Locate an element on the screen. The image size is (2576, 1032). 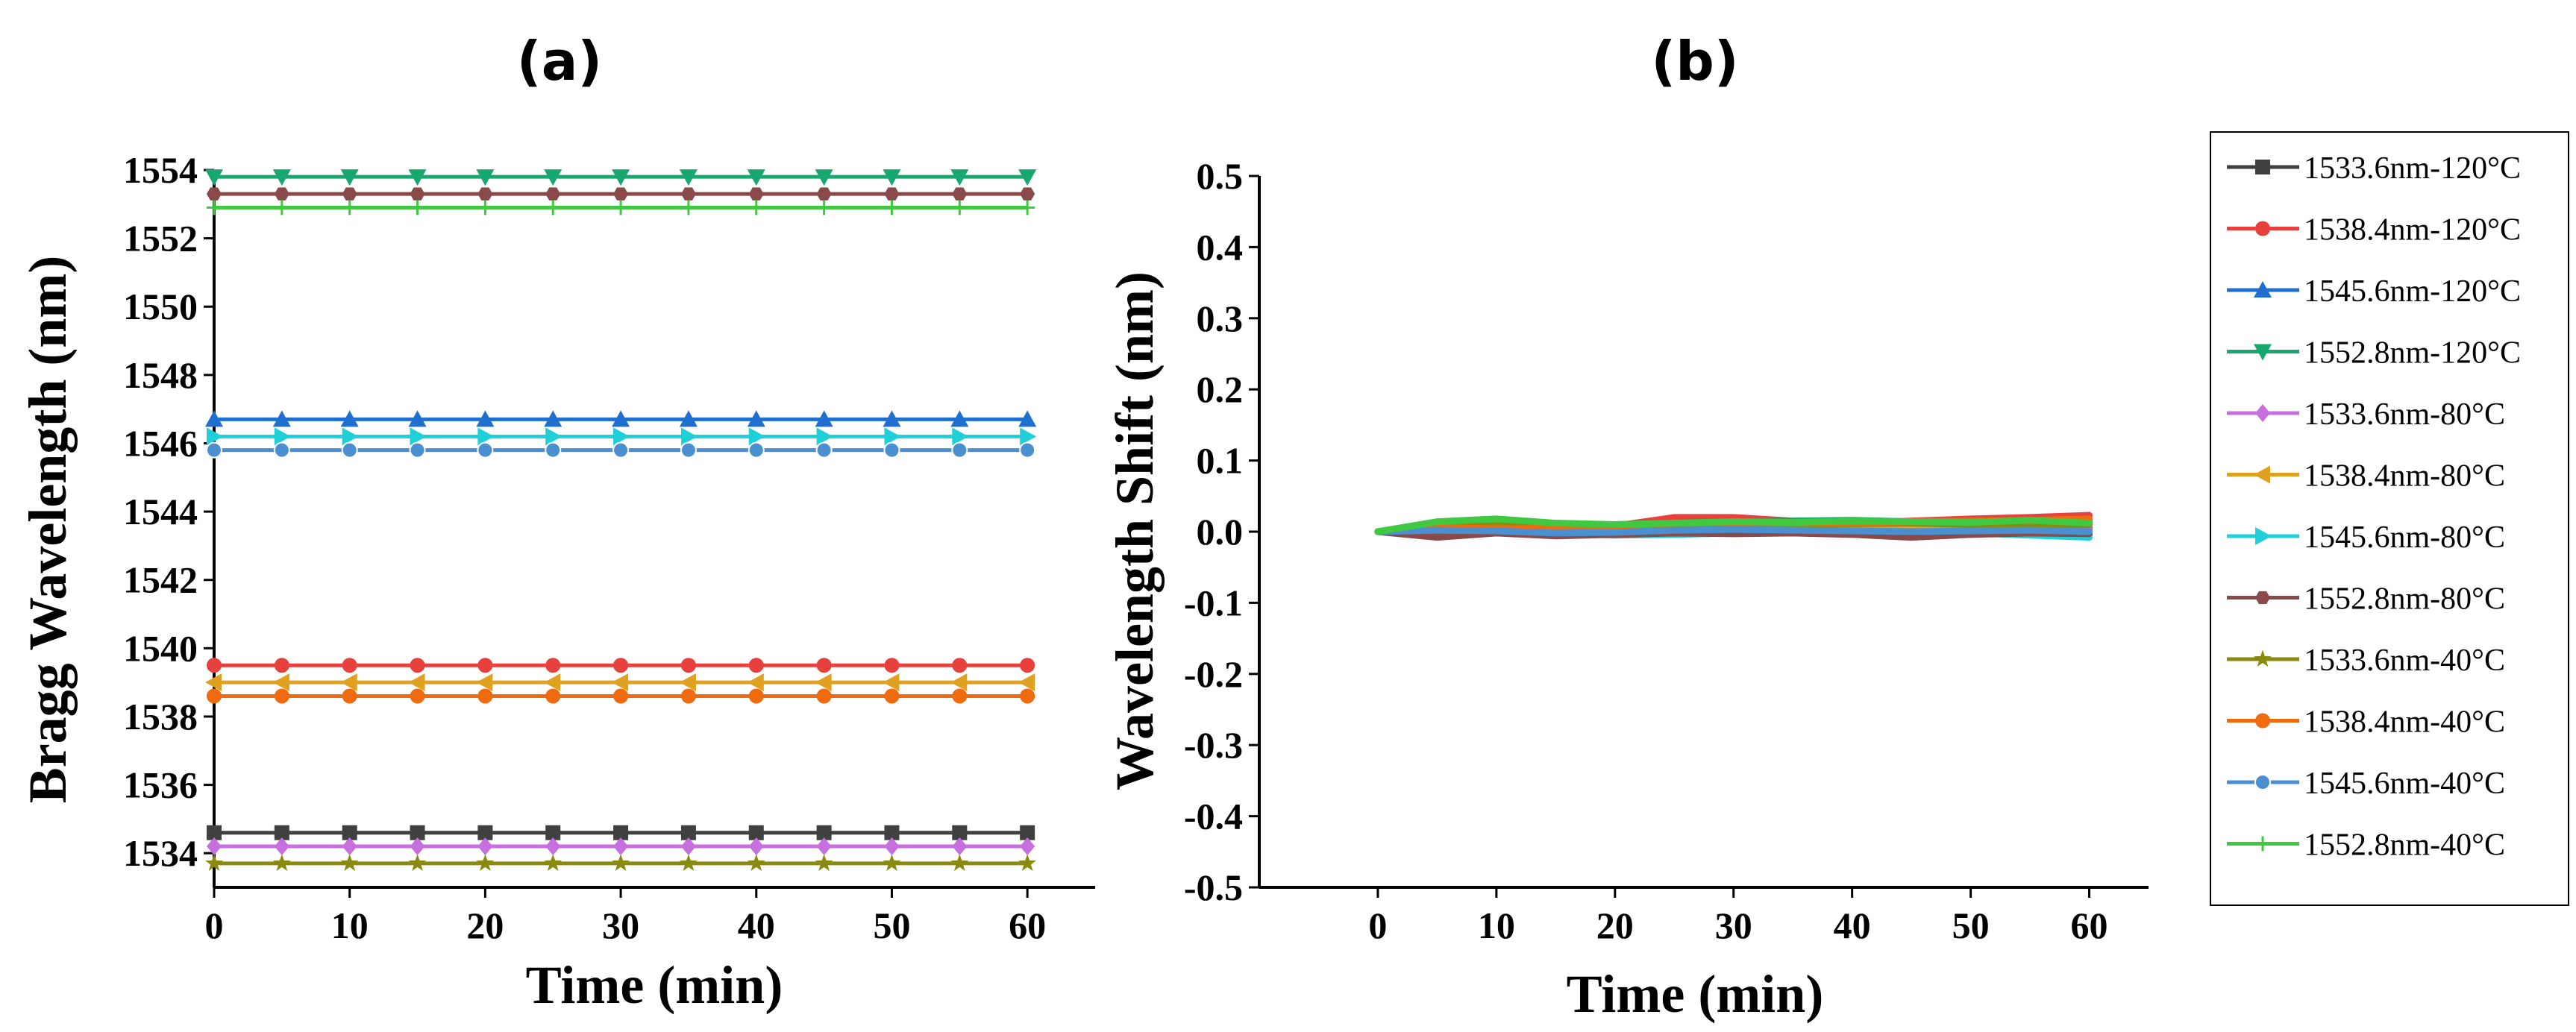
legend-label: 1533.6nm-120°C is located at coordinates (2412, 168).